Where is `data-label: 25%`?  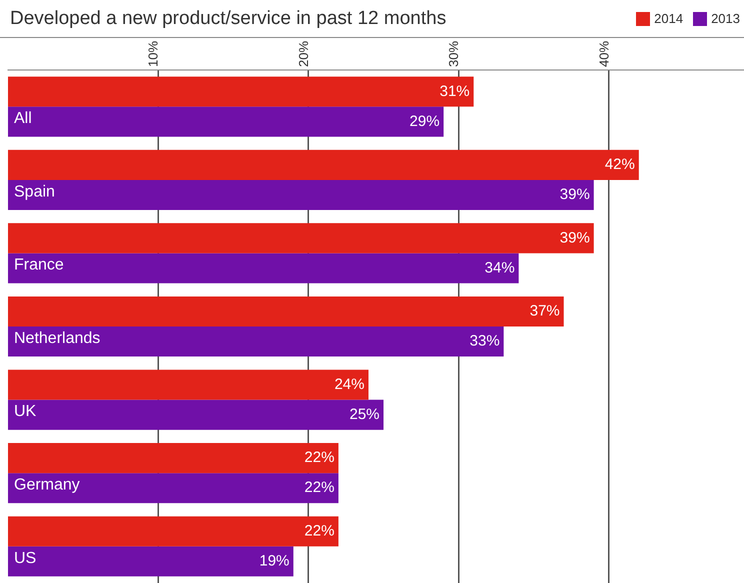
data-label: 25% is located at coordinates (364, 414).